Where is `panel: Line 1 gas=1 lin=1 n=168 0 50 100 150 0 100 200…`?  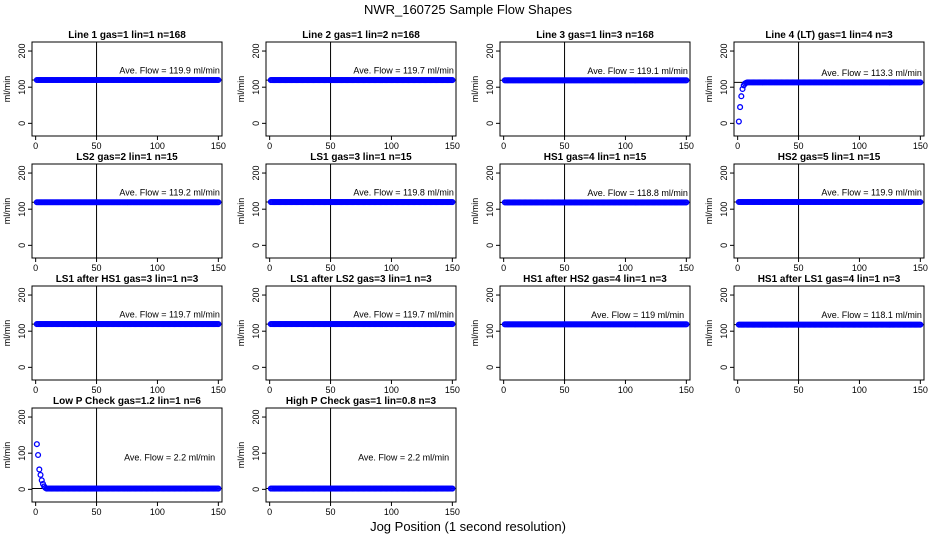 panel: Line 1 gas=1 lin=1 n=168 0 50 100 150 0 100 200… is located at coordinates (114, 90).